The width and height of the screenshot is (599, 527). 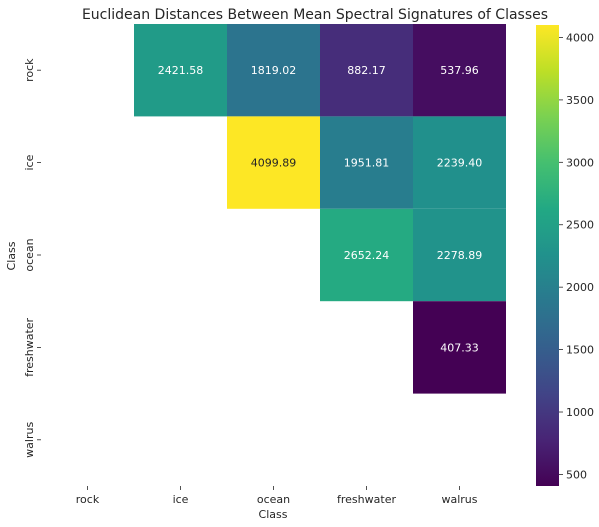 I want to click on cell-value-label: 4099.89, so click(x=274, y=163).